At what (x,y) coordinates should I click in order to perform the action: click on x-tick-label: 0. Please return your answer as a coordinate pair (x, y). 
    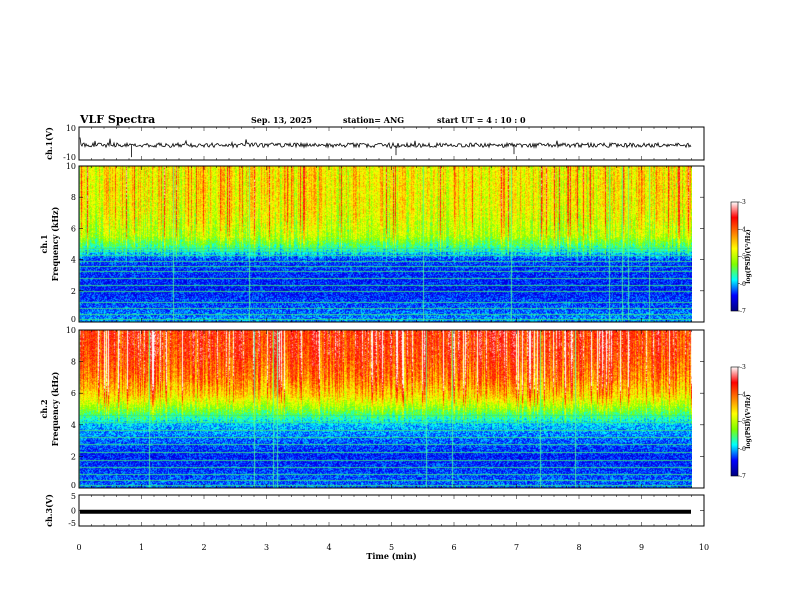
    Looking at the image, I should click on (78, 547).